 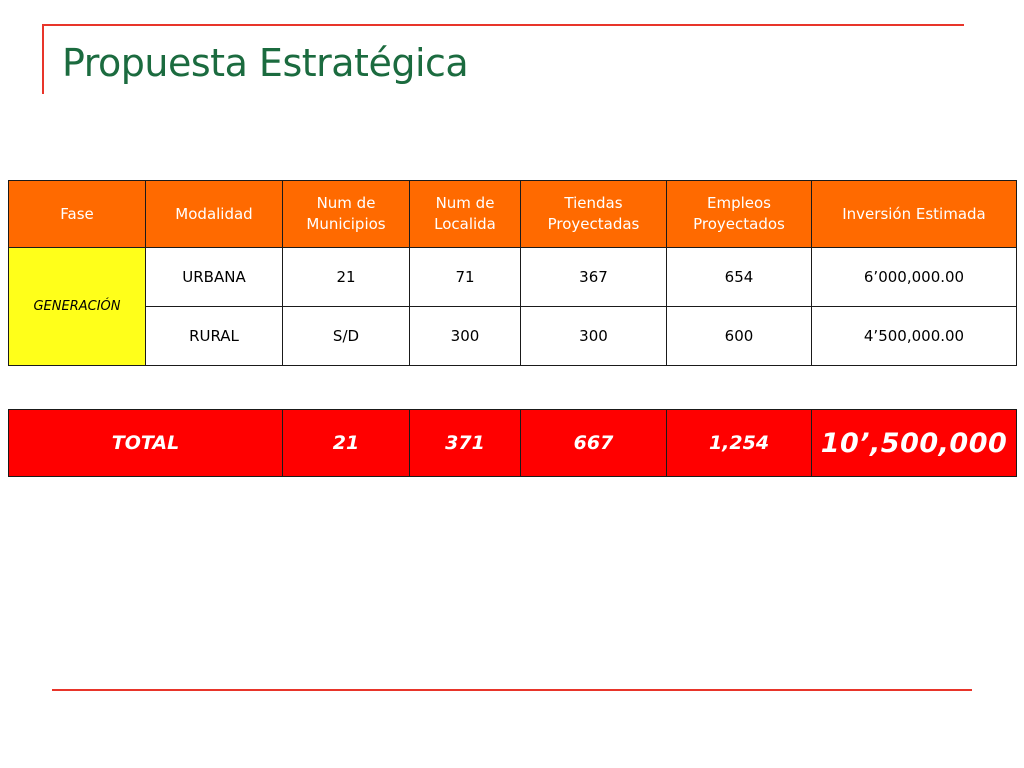 What do you see at coordinates (512, 690) in the screenshot?
I see `bottom-divider` at bounding box center [512, 690].